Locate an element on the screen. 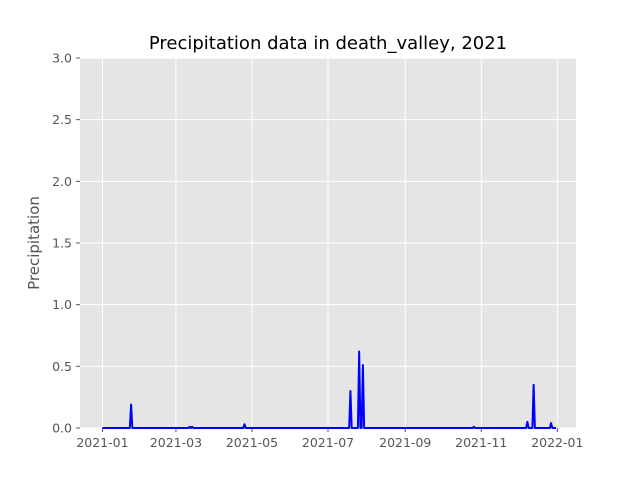  x-tick-label: 2022-01 is located at coordinates (557, 442).